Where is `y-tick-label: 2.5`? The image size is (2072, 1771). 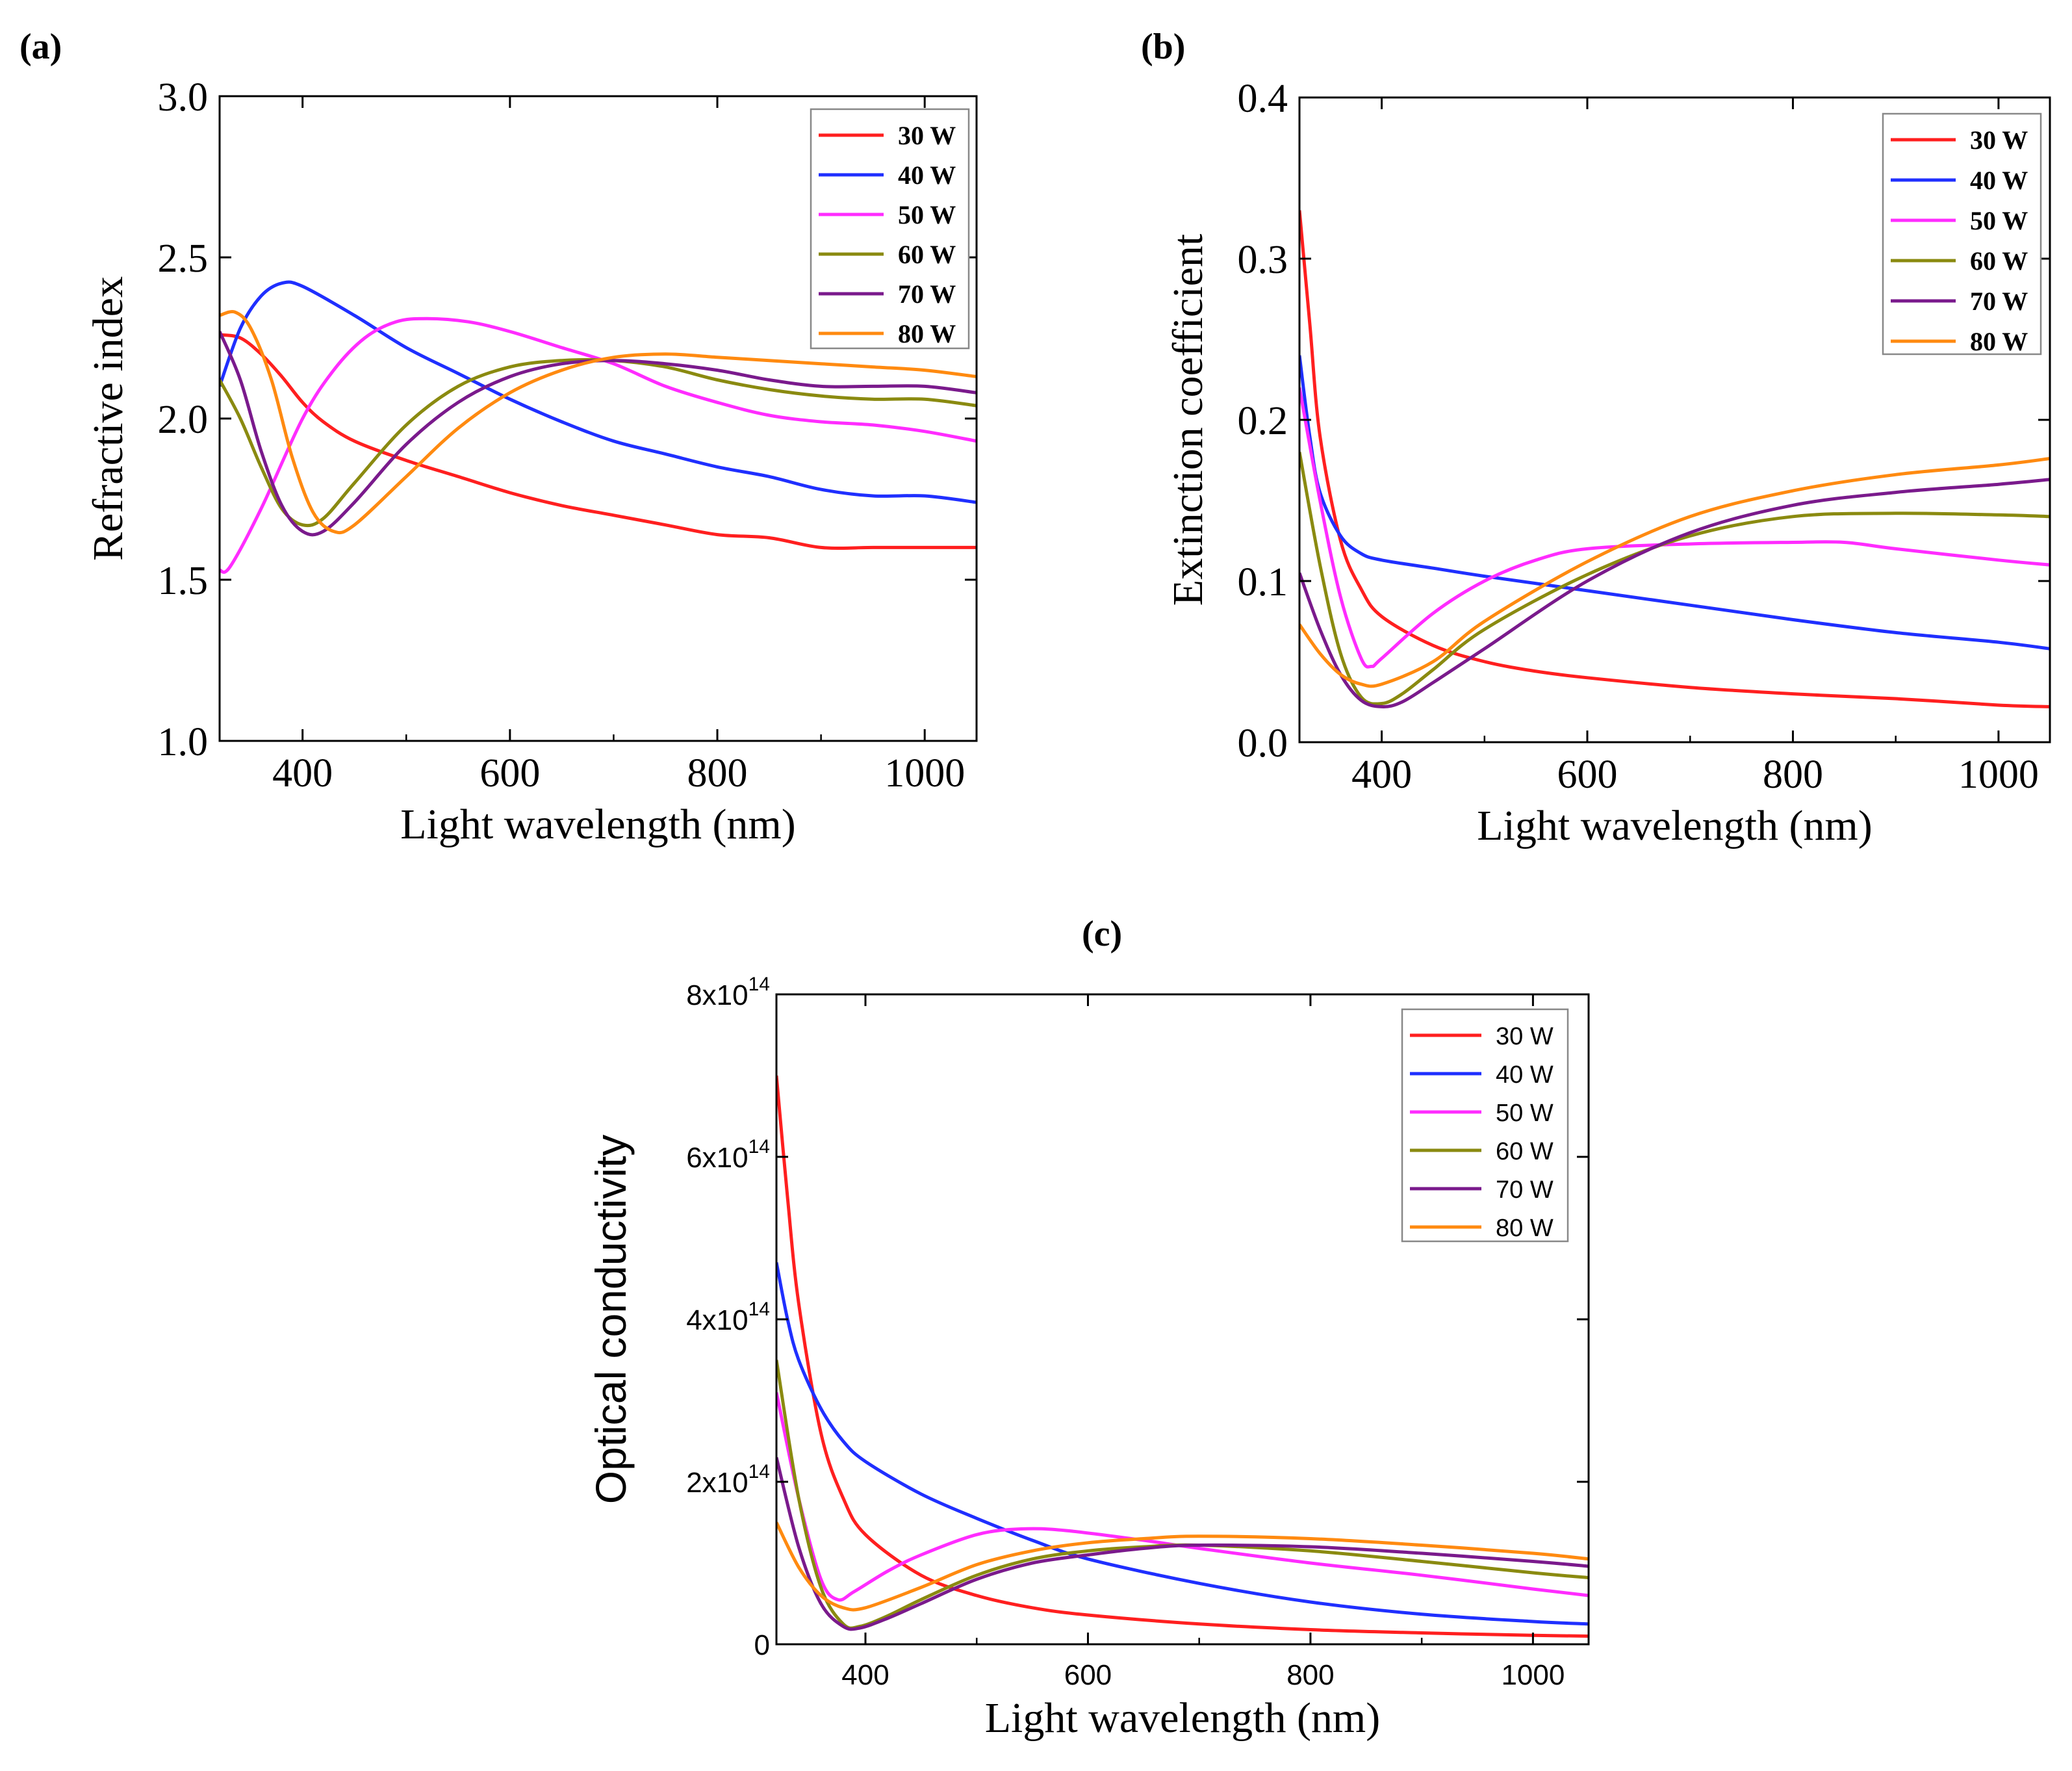 y-tick-label: 2.5 is located at coordinates (183, 259).